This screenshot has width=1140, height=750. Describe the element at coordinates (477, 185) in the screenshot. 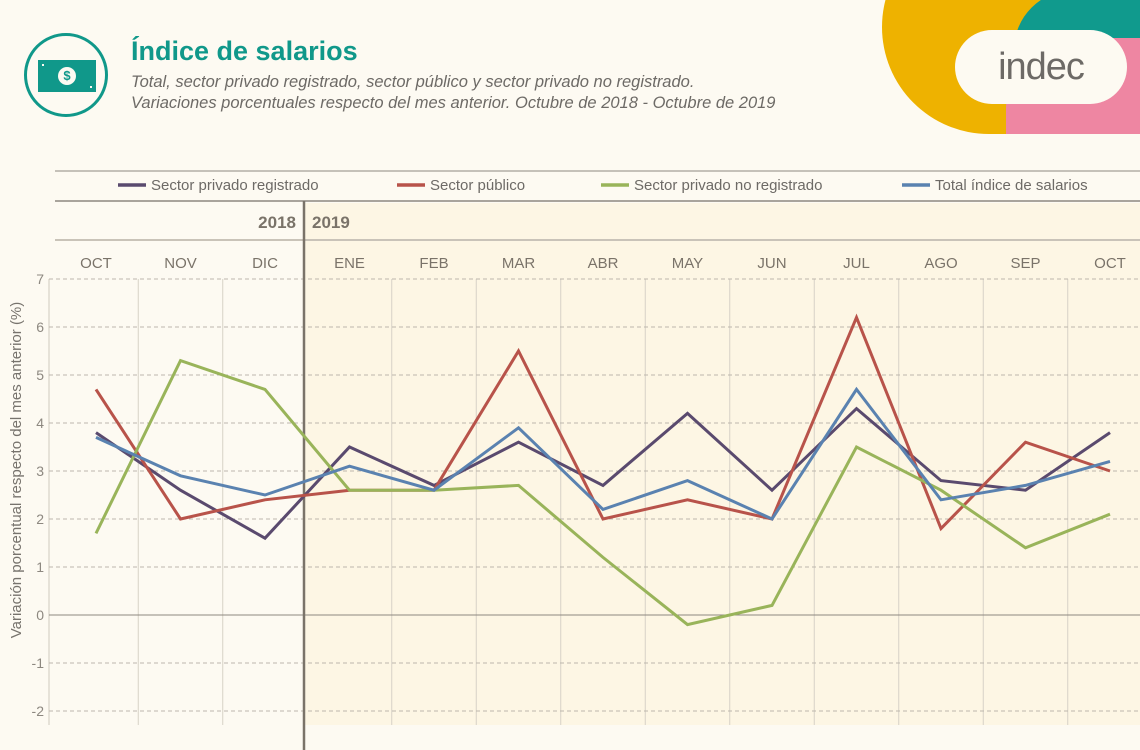

I see `legend-label: Sector público` at that location.